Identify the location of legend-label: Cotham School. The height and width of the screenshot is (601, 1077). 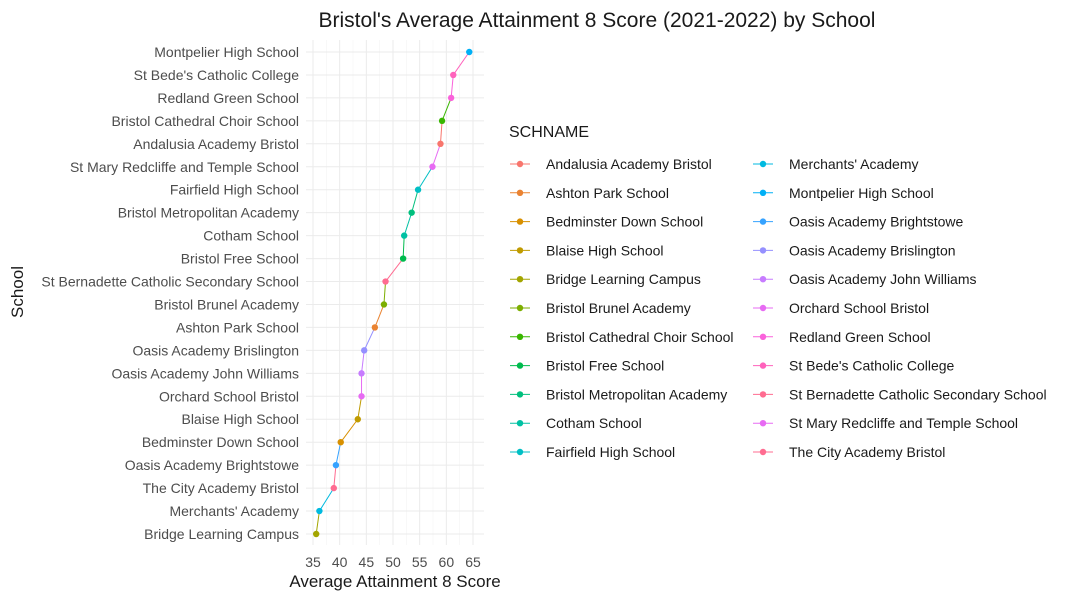
(594, 423).